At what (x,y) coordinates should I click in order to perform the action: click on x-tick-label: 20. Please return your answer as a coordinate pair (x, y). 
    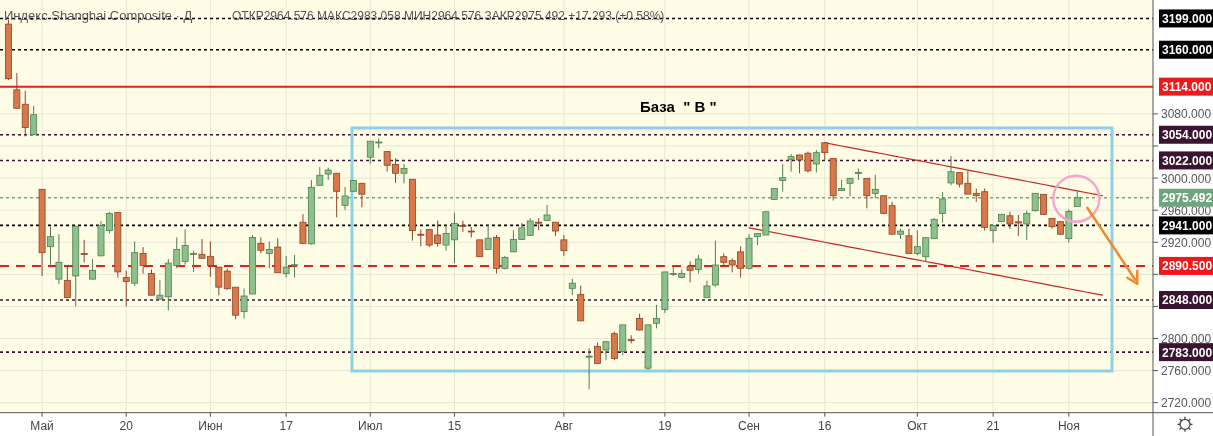
    Looking at the image, I should click on (126, 425).